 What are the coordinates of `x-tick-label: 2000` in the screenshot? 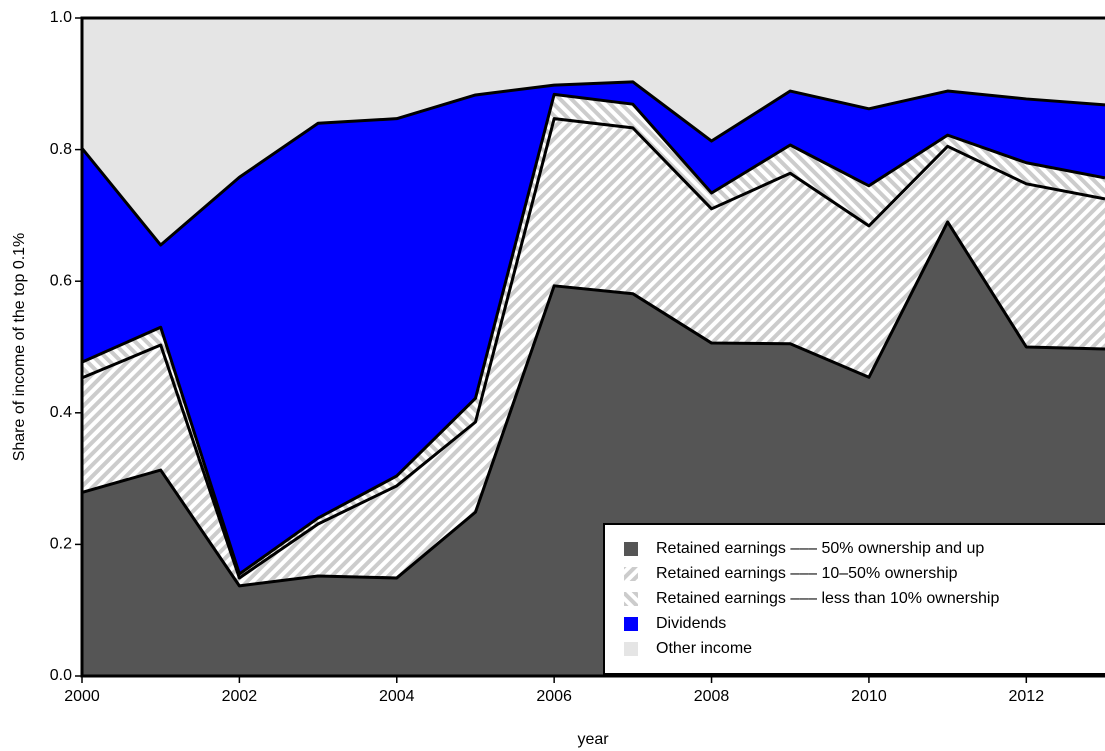 It's located at (82, 696).